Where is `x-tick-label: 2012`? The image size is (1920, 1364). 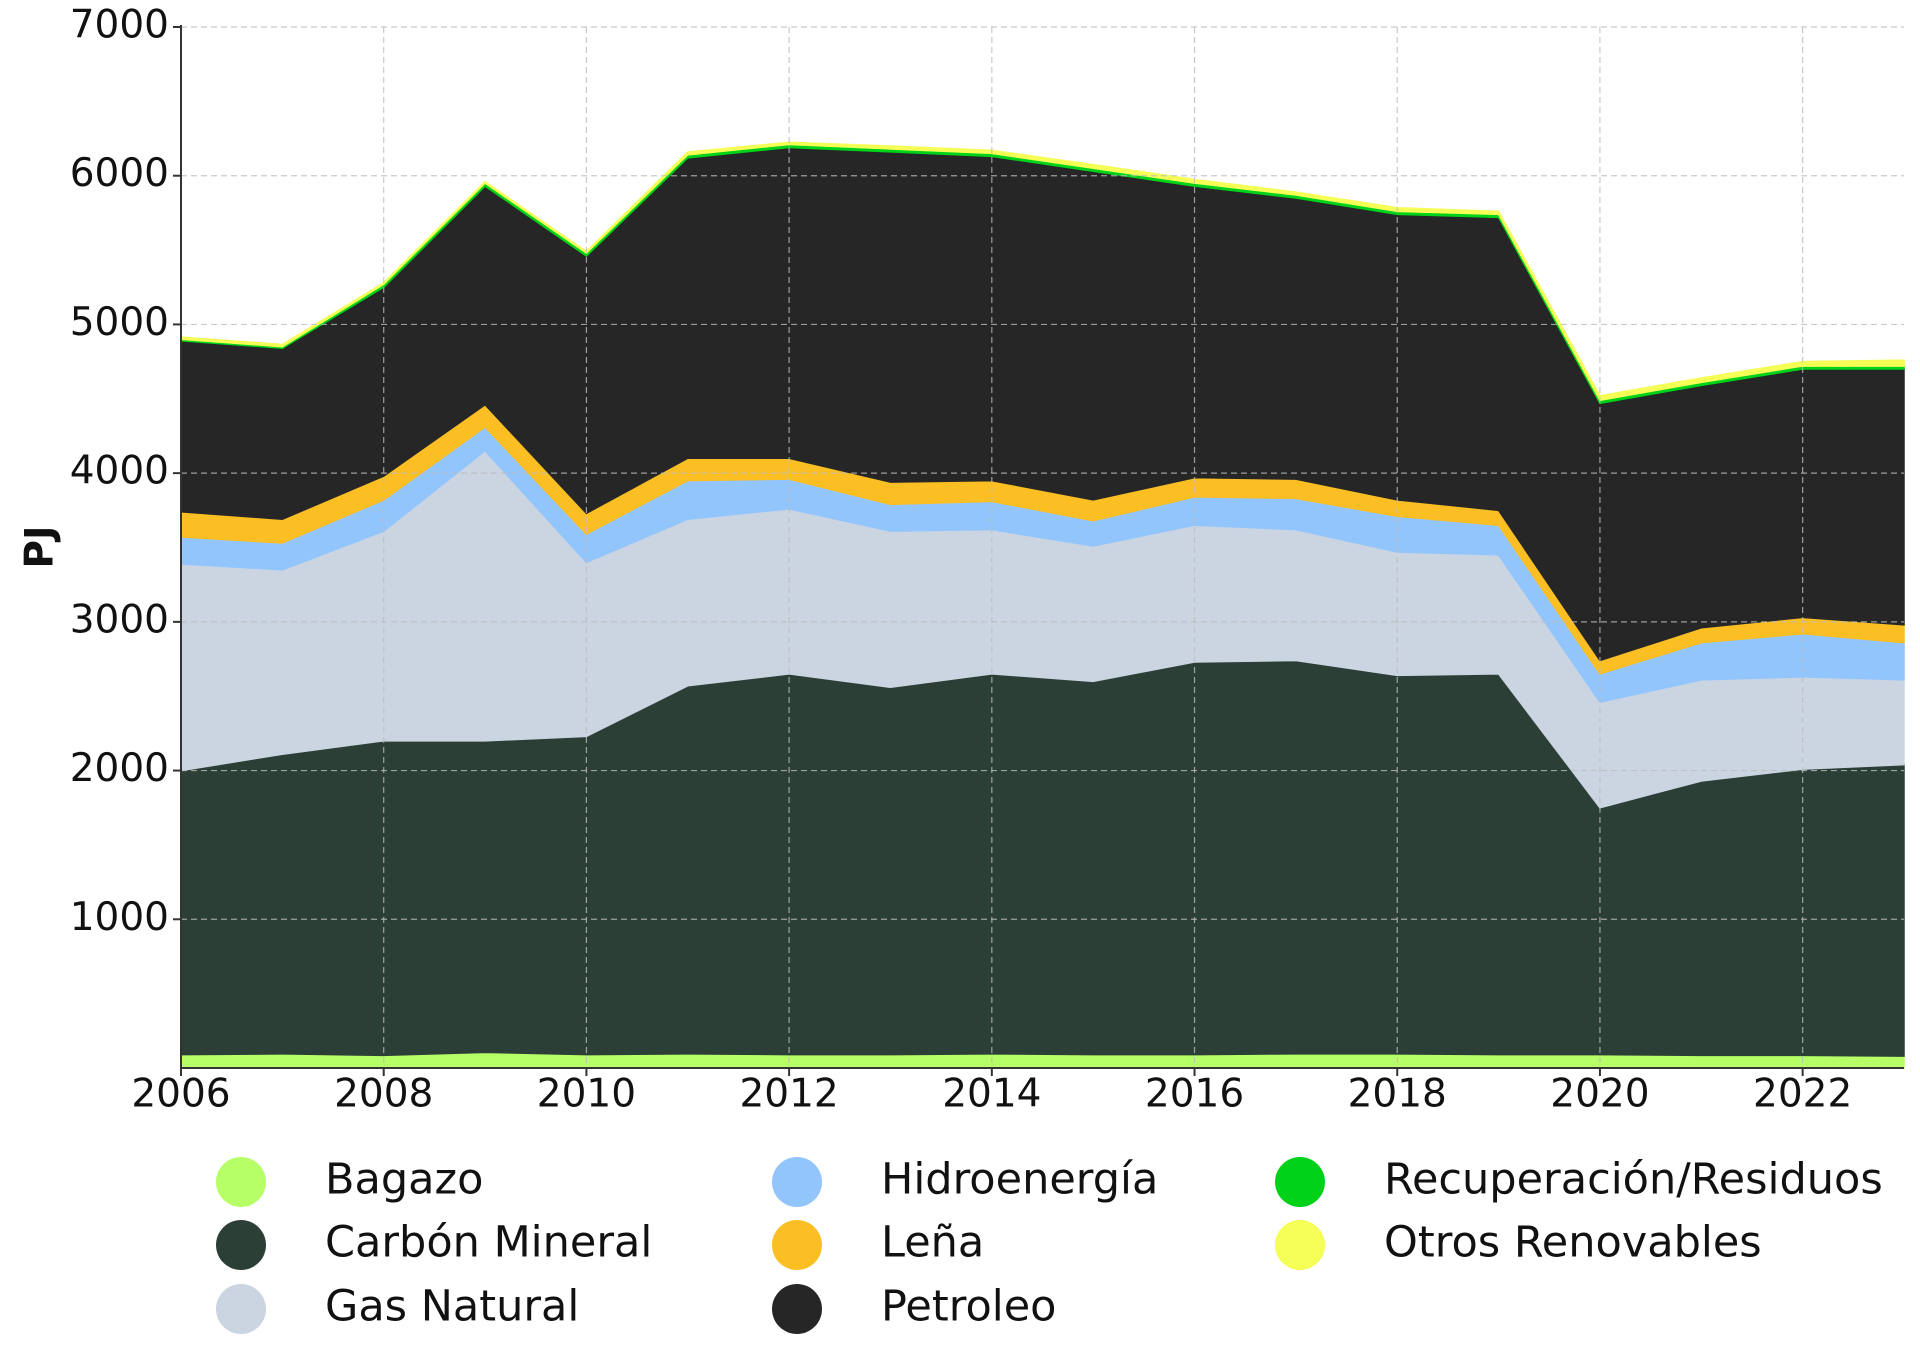
x-tick-label: 2012 is located at coordinates (788, 1094).